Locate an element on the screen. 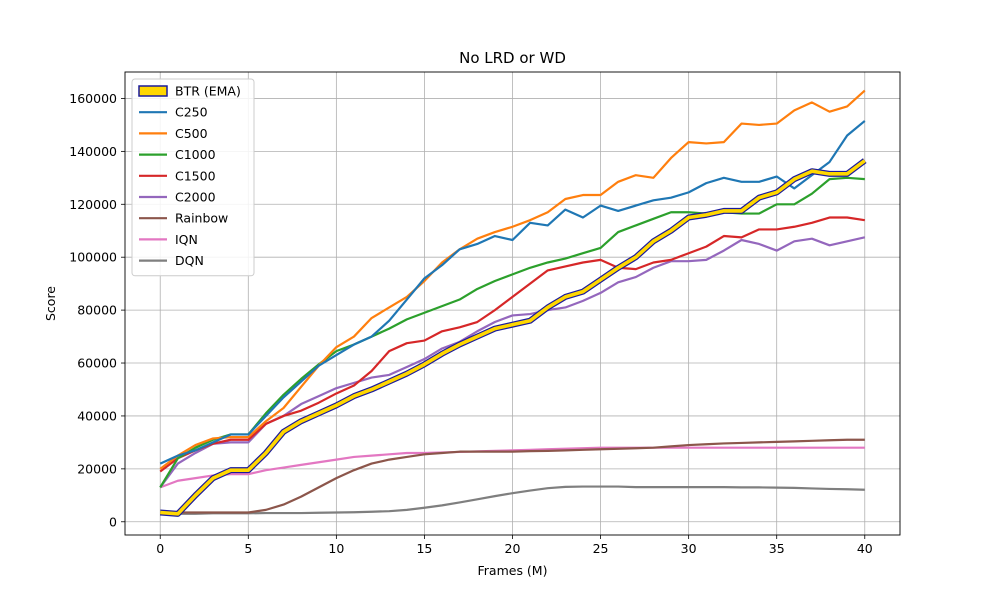 This screenshot has width=1000, height=600. x-axis: 0 5 10 15 20 25 30 35 40 is located at coordinates (514, 545).